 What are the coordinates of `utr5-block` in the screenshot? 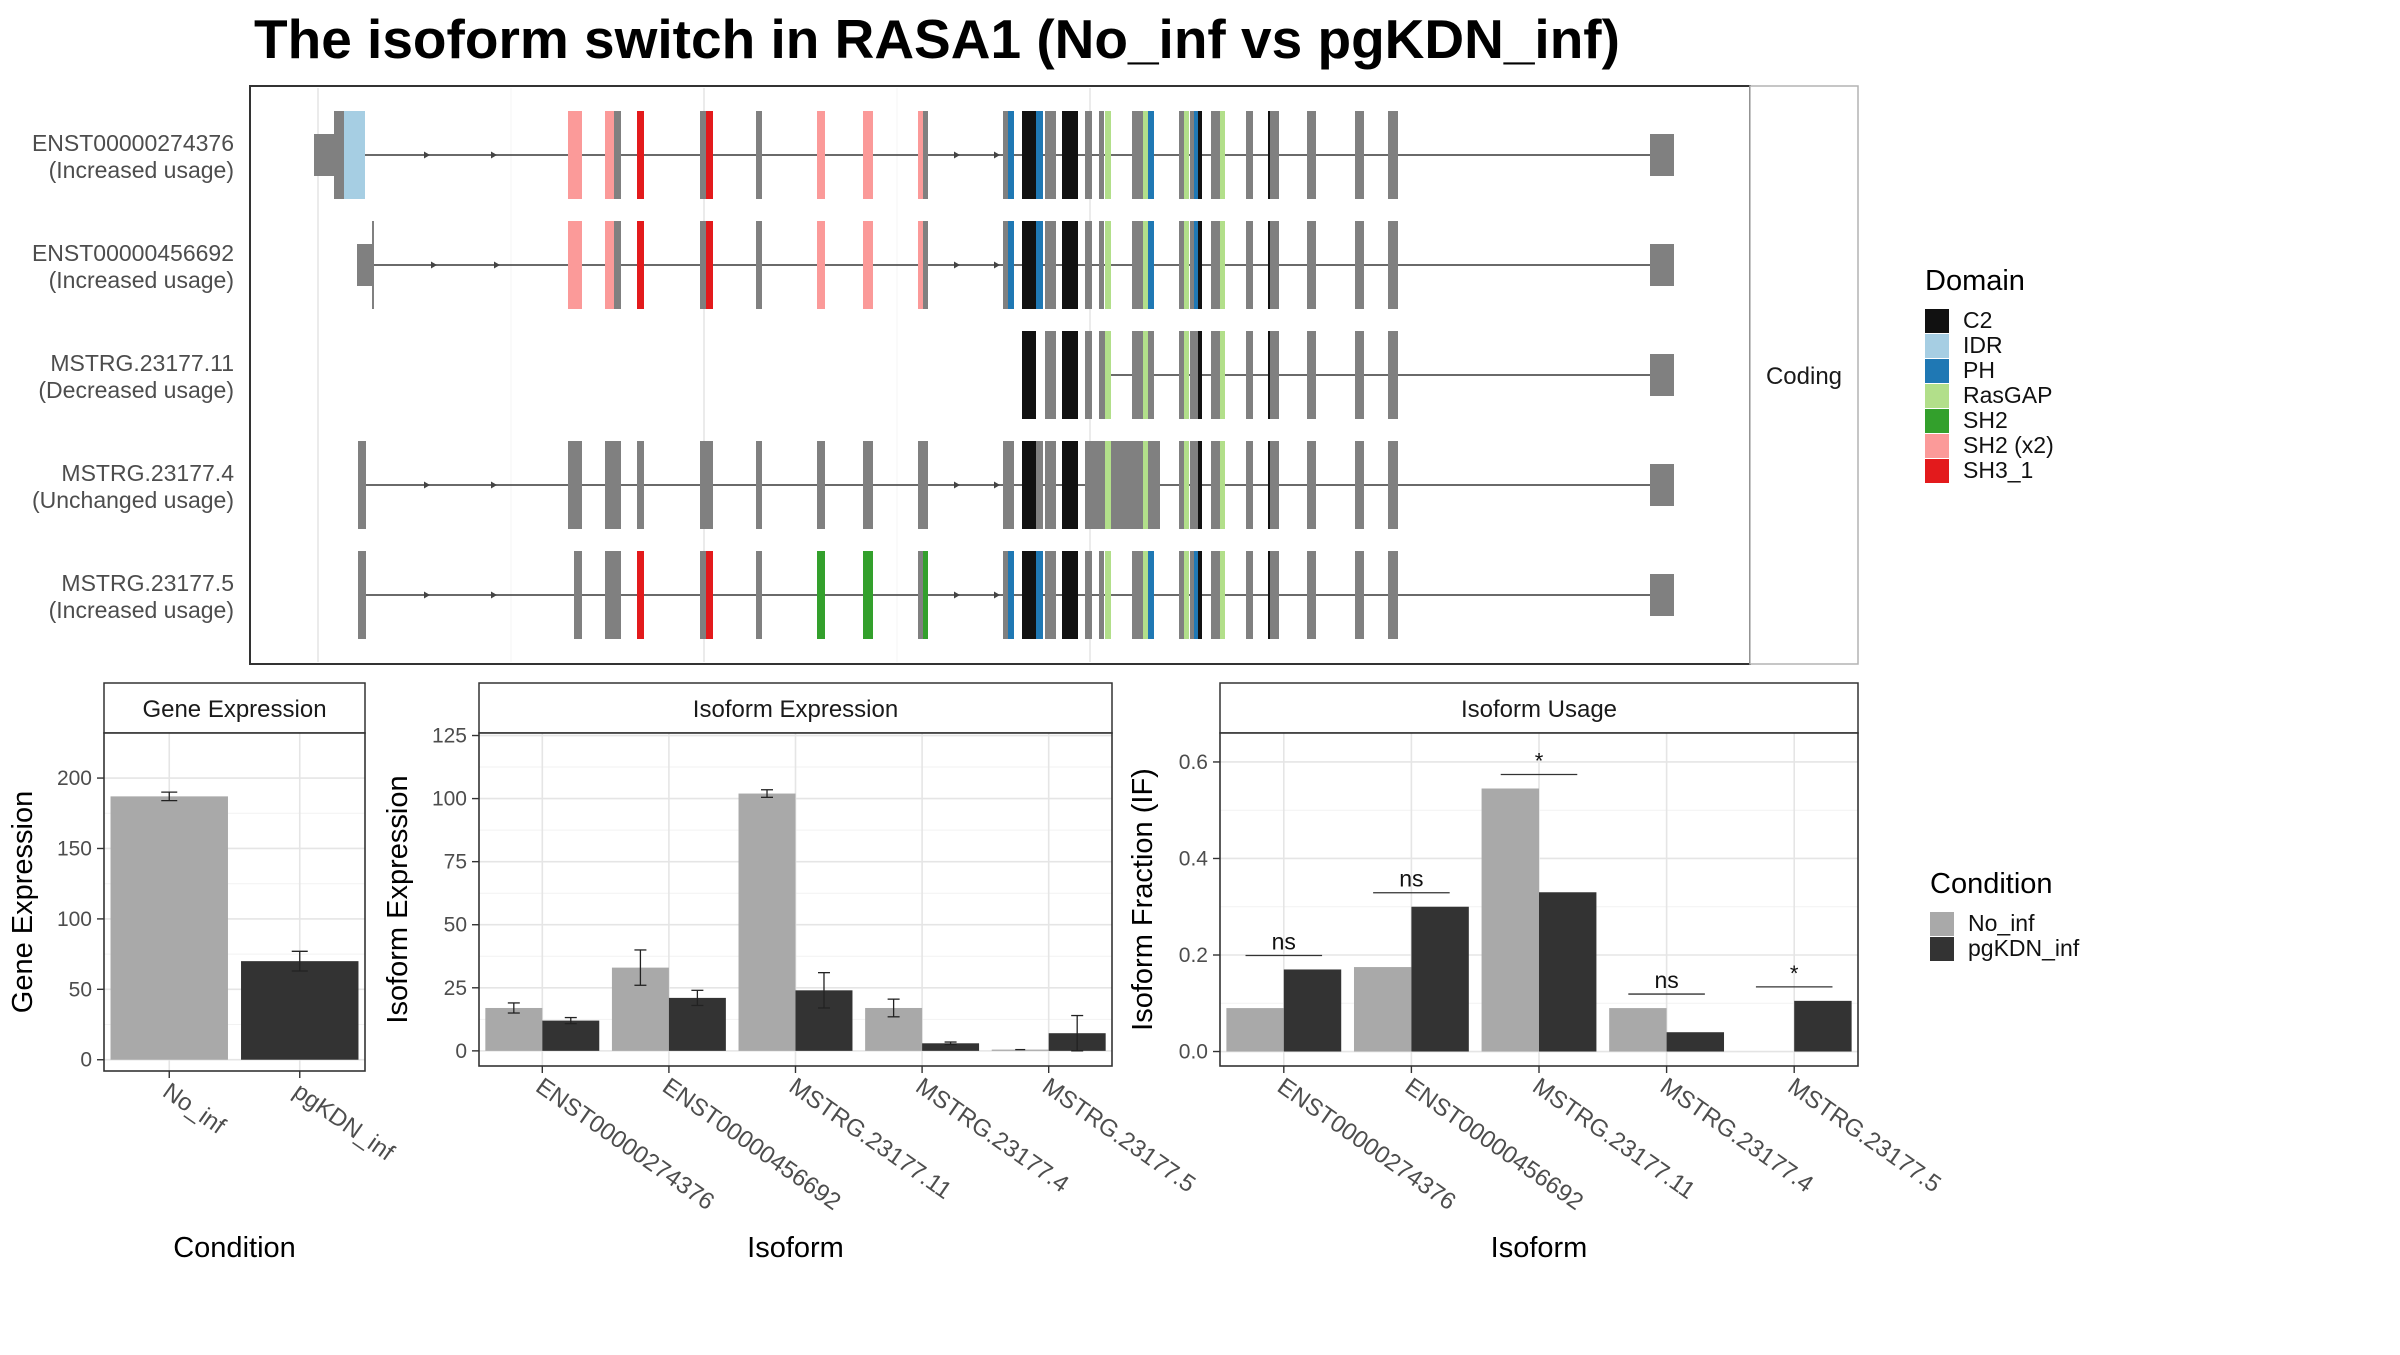 It's located at (324, 155).